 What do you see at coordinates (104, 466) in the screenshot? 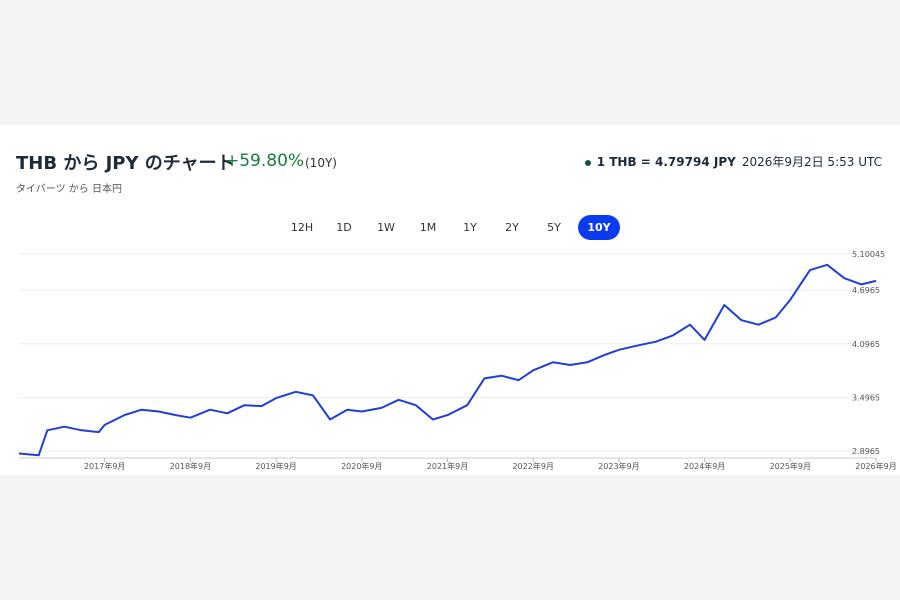
I see `x-tick-label: 2017年9月` at bounding box center [104, 466].